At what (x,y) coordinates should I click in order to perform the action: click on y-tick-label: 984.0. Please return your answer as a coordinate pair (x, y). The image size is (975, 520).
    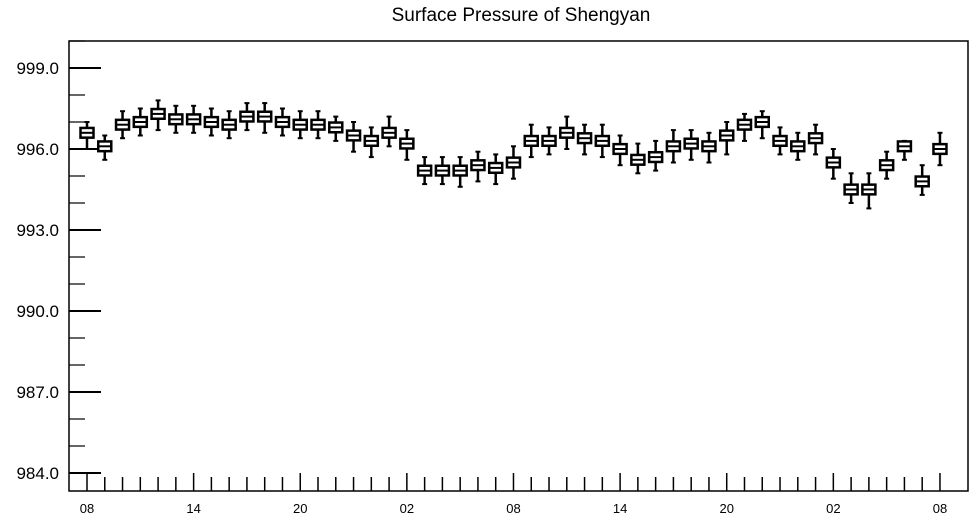
    Looking at the image, I should click on (37, 473).